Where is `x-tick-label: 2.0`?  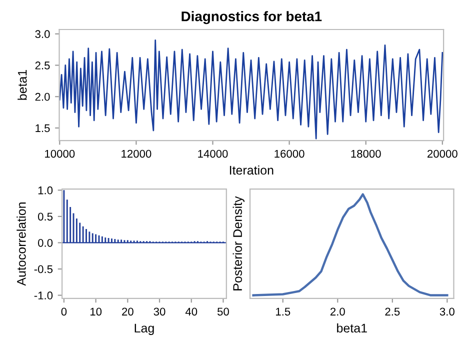
x-tick-label: 2.0 is located at coordinates (337, 312).